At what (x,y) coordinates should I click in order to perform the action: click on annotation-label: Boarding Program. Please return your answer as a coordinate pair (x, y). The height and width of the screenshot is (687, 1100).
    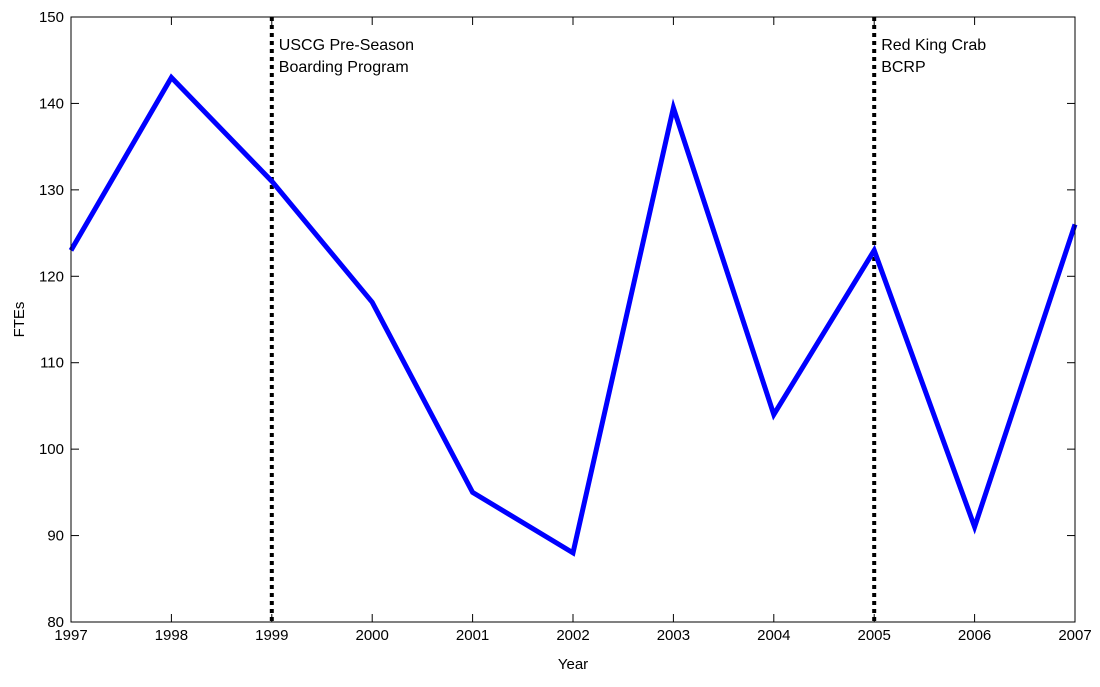
    Looking at the image, I should click on (344, 67).